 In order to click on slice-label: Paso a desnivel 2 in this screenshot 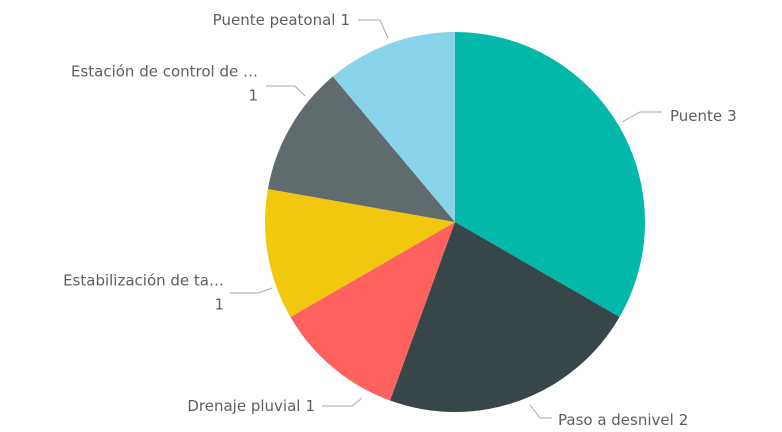, I will do `click(623, 420)`.